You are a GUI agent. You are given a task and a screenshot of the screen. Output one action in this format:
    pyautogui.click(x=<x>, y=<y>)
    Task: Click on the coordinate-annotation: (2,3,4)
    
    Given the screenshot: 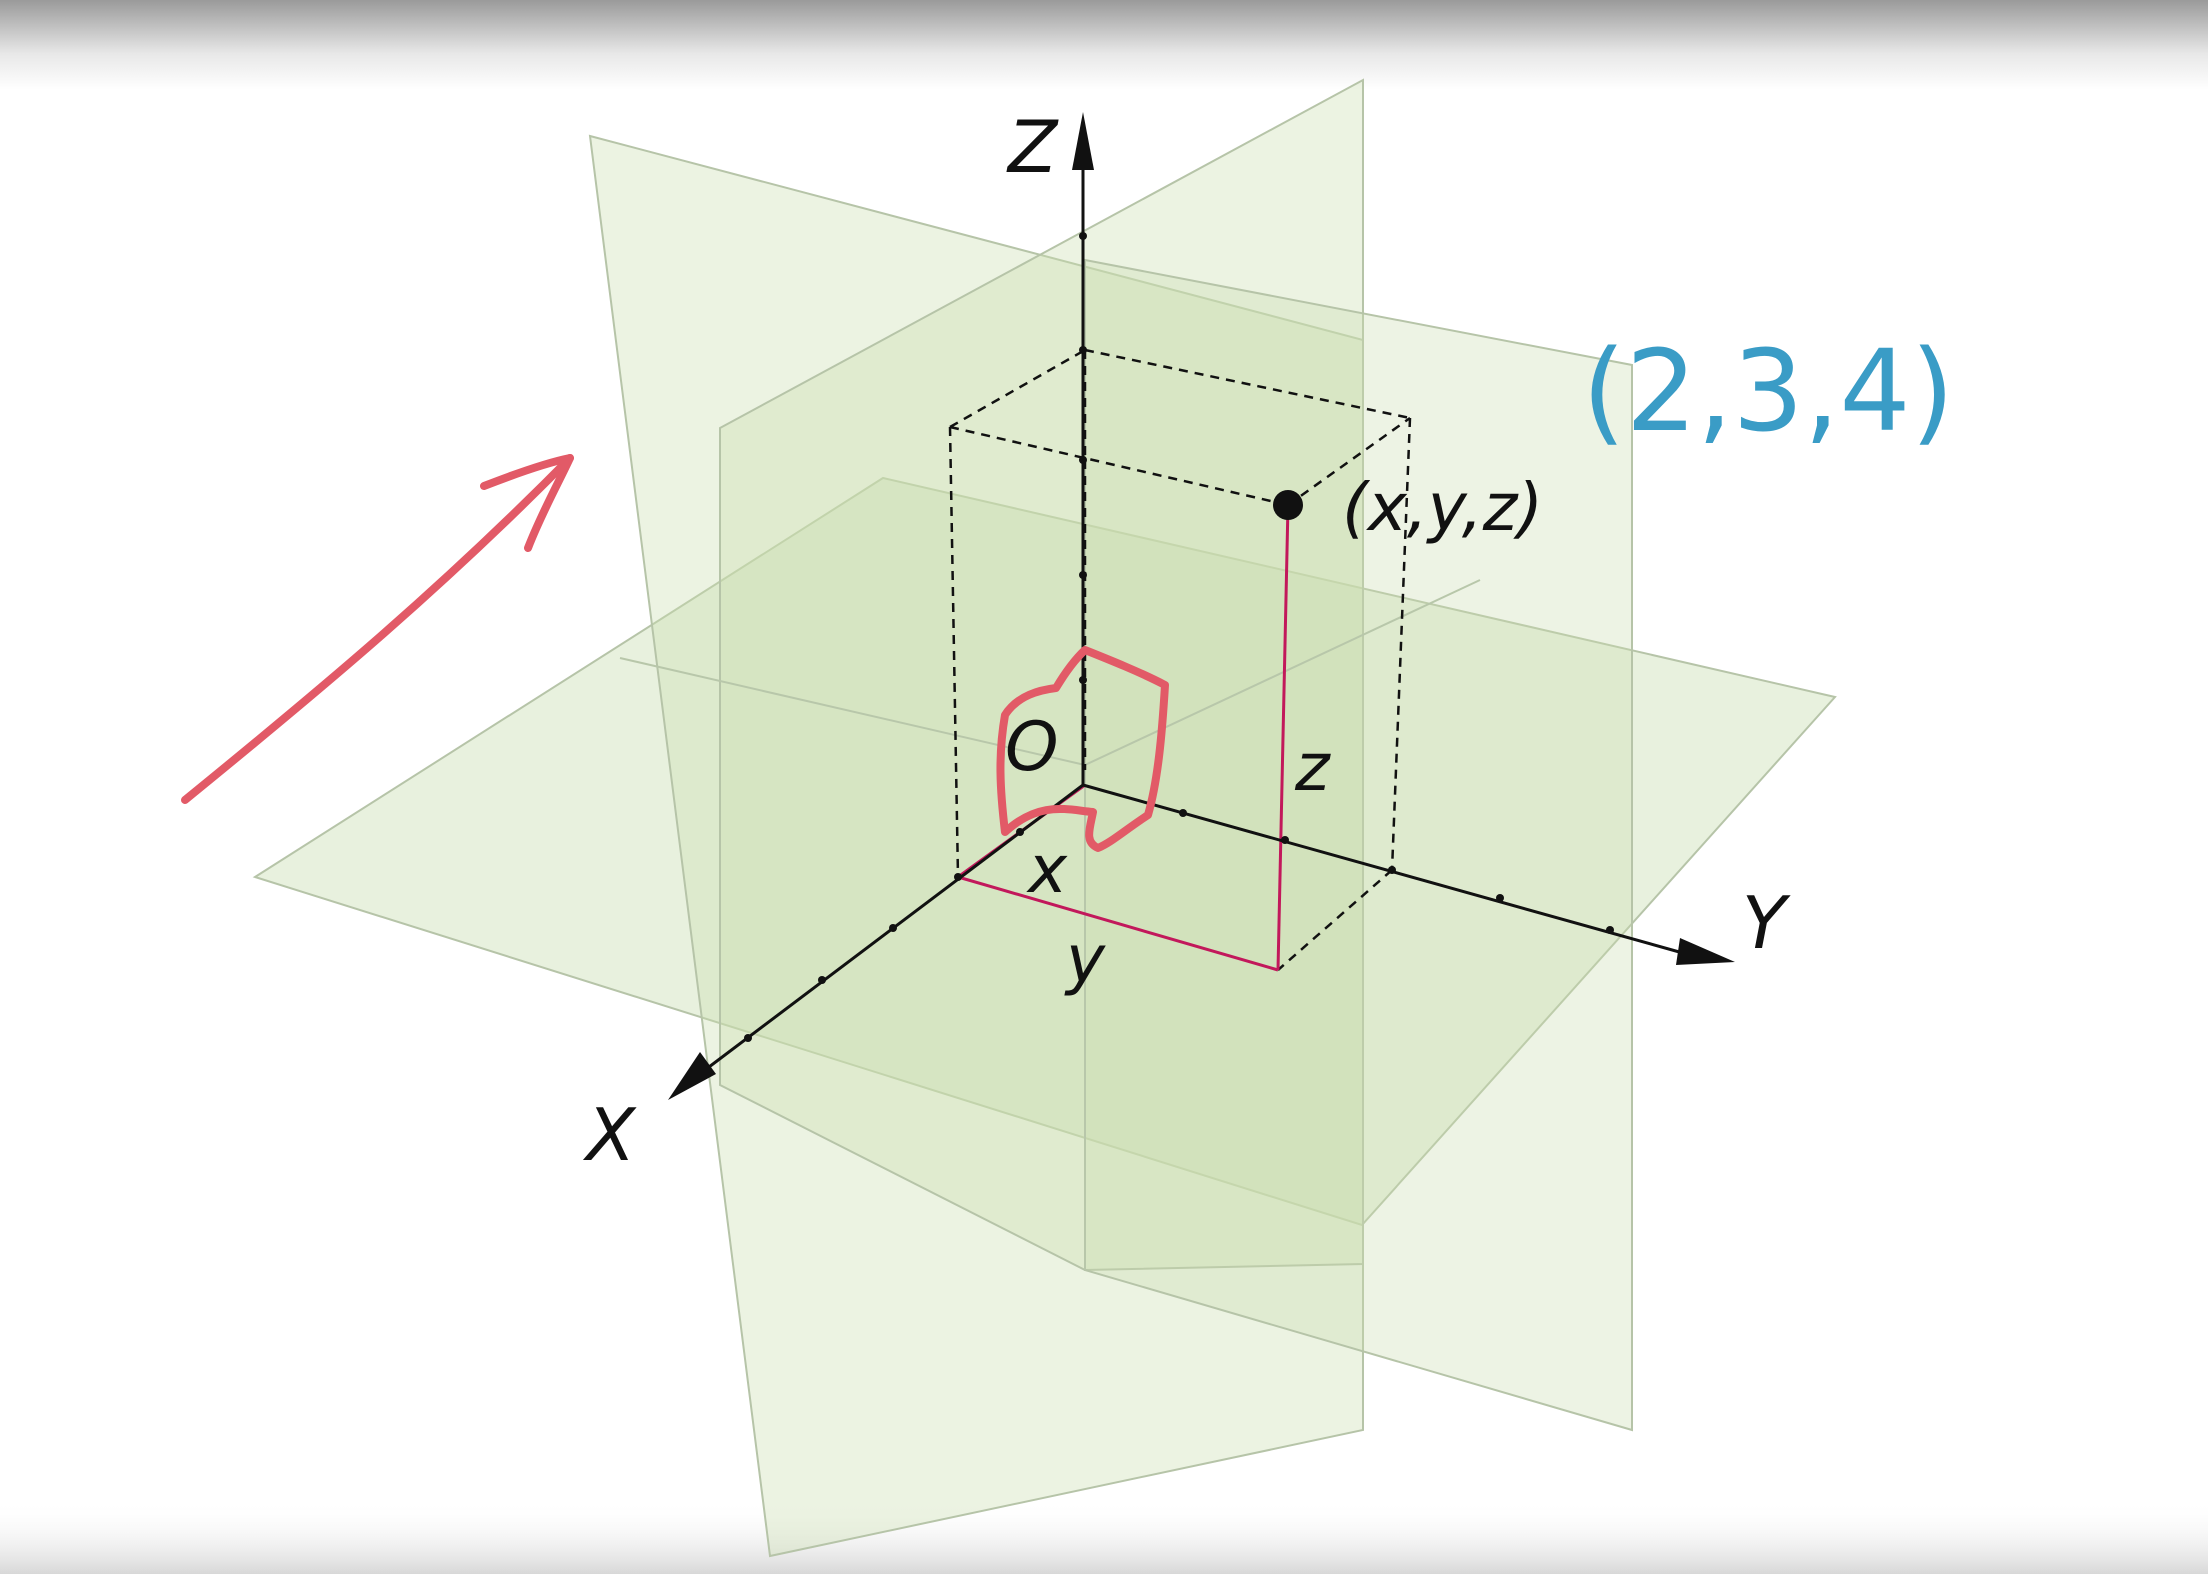 What is the action you would take?
    pyautogui.click(x=1768, y=392)
    